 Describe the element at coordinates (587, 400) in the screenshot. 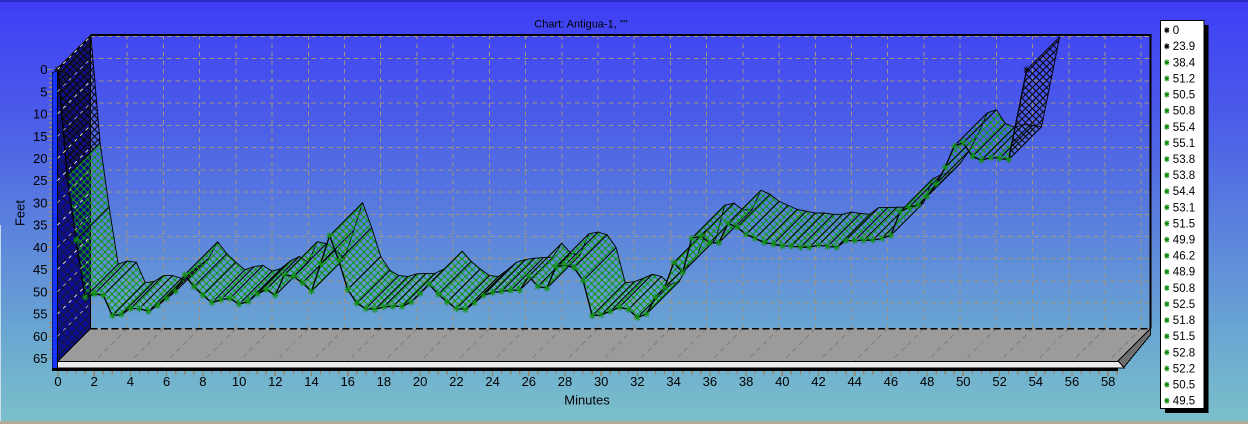

I see `svg-text: Minutes` at that location.